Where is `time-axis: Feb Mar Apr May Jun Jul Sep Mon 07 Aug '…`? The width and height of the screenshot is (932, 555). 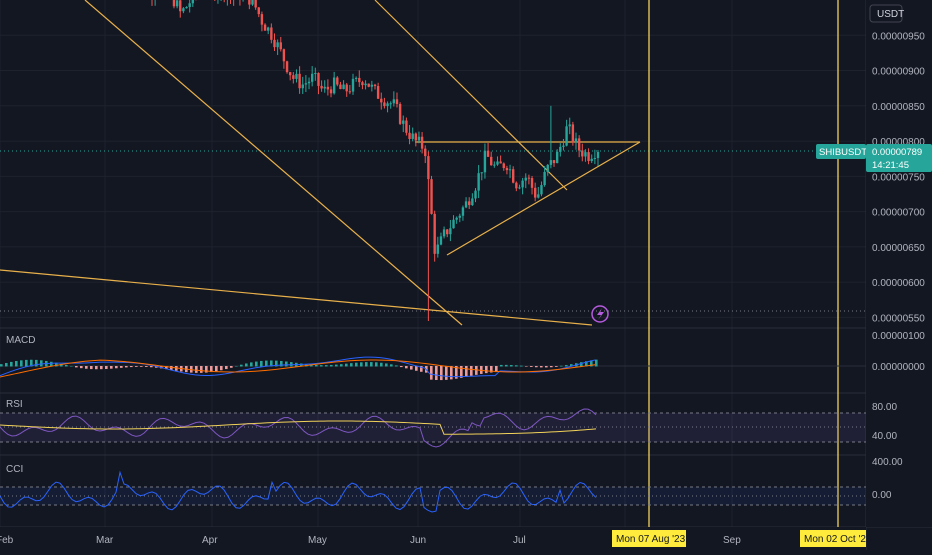
time-axis: Feb Mar Apr May Jun Jul Sep Mon 07 Aug '… is located at coordinates (436, 538).